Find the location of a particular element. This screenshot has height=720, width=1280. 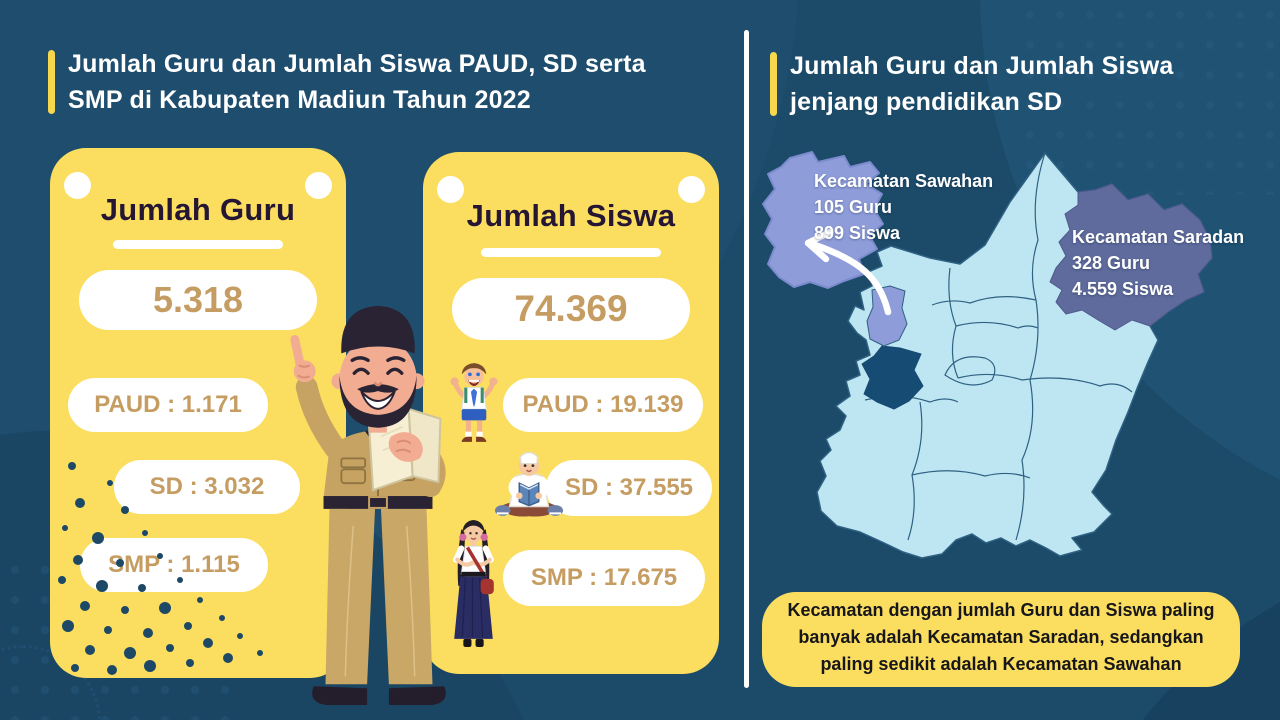

saradan-guru: 328 Guru is located at coordinates (1111, 263).